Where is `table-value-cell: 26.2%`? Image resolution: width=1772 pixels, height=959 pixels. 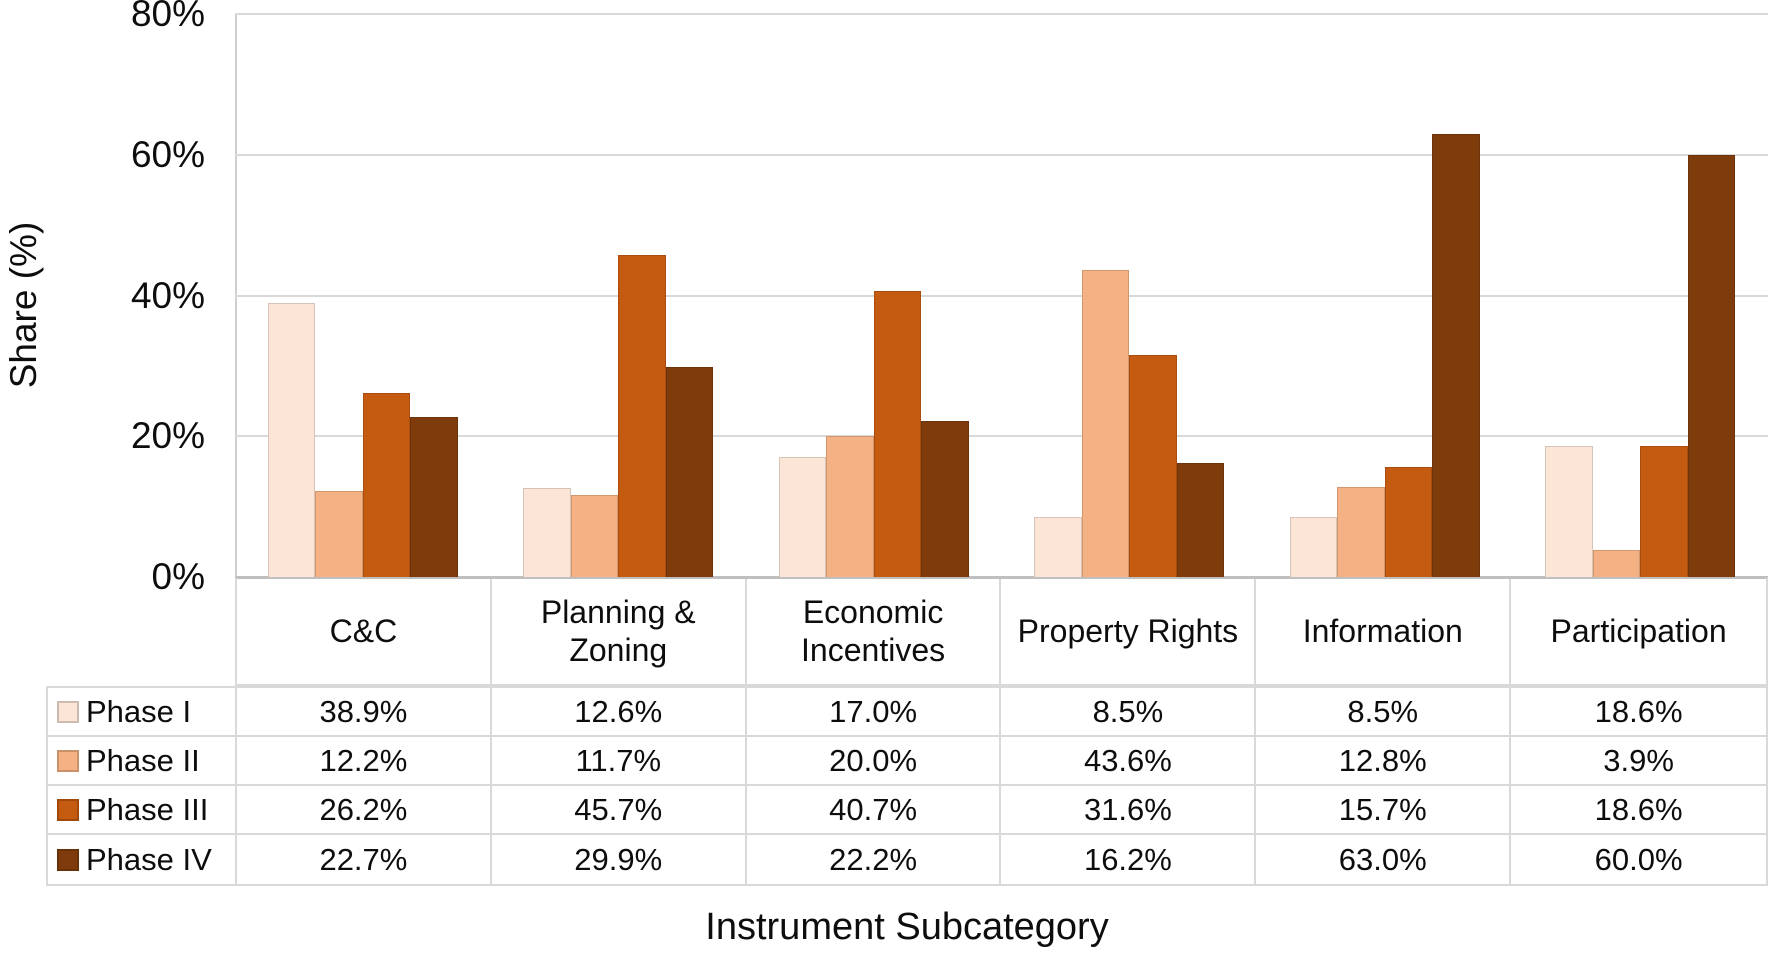
table-value-cell: 26.2% is located at coordinates (364, 810).